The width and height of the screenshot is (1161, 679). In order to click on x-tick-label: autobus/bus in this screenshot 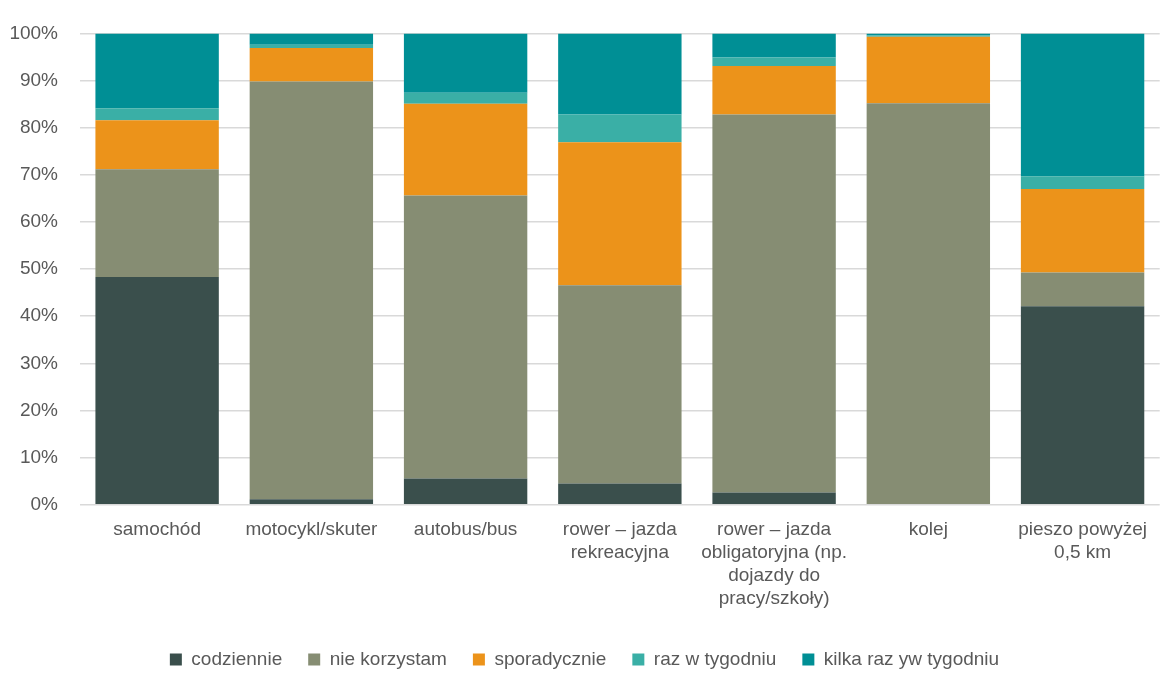, I will do `click(465, 529)`.